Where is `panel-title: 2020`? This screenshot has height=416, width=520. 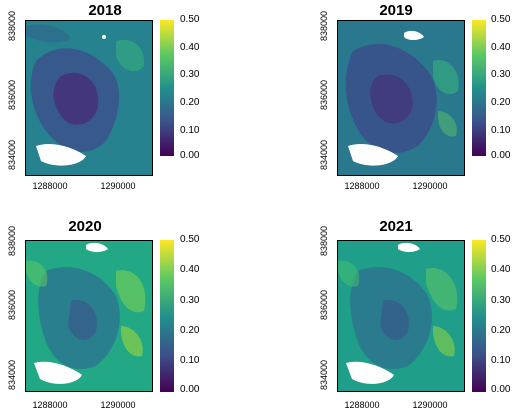 panel-title: 2020 is located at coordinates (85, 226).